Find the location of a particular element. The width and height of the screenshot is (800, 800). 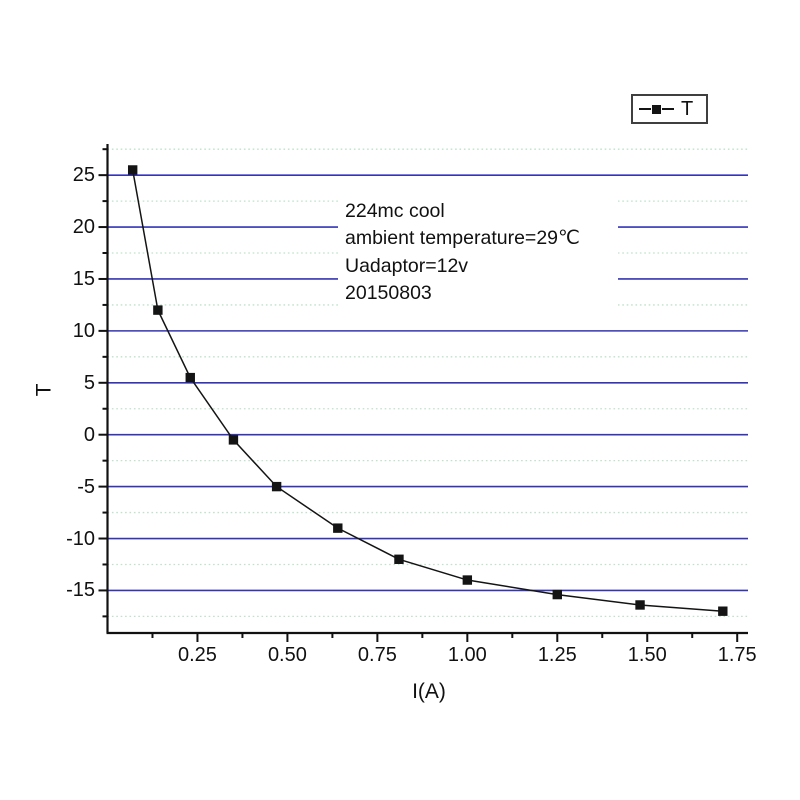

annotation-line: 224mc cool is located at coordinates (395, 211).